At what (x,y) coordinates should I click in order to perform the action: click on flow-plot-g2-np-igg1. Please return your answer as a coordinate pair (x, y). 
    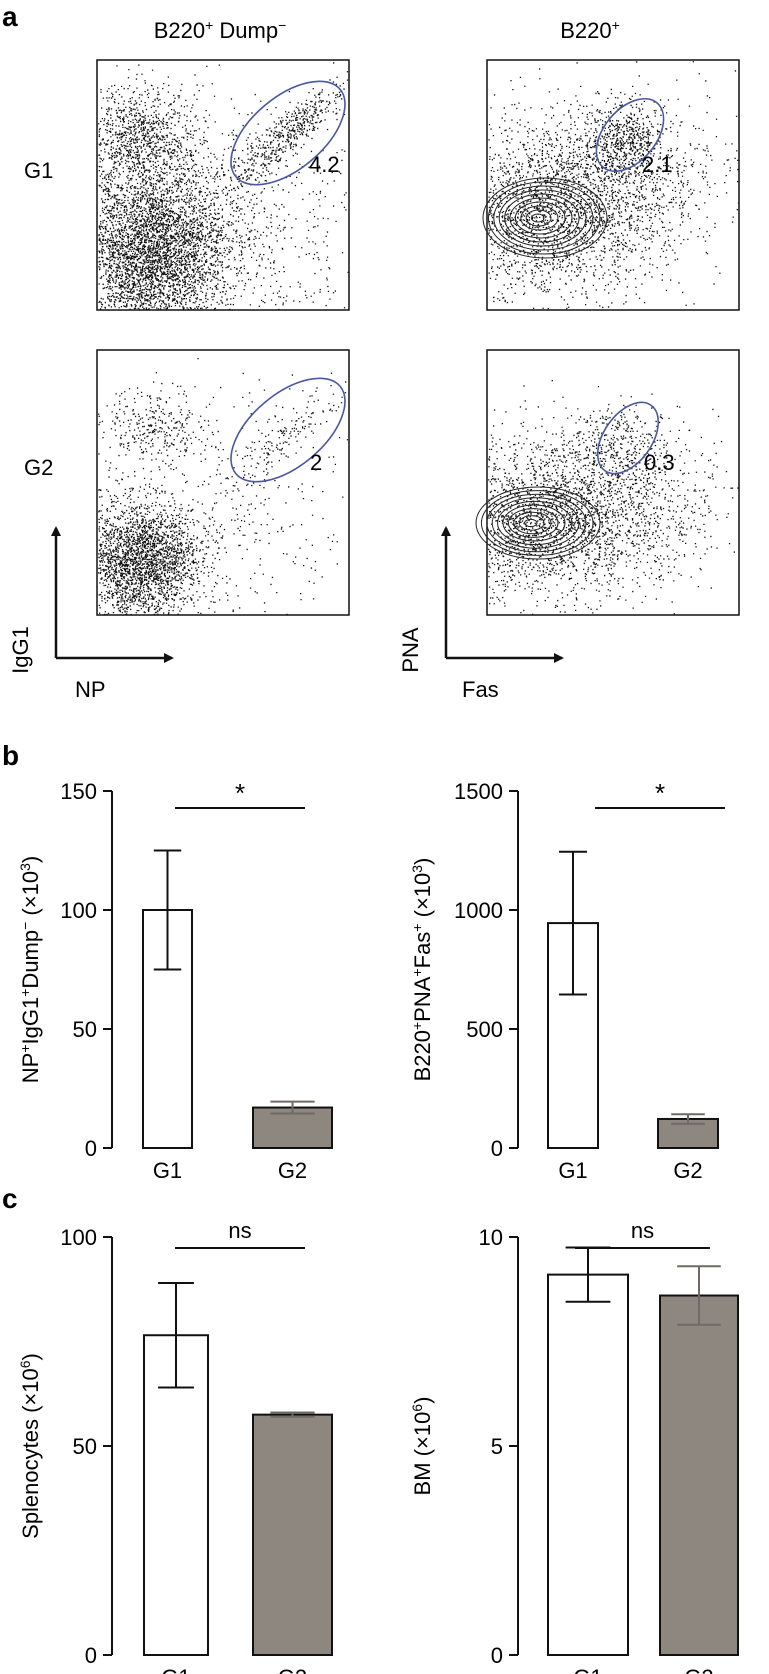
    Looking at the image, I should click on (223, 482).